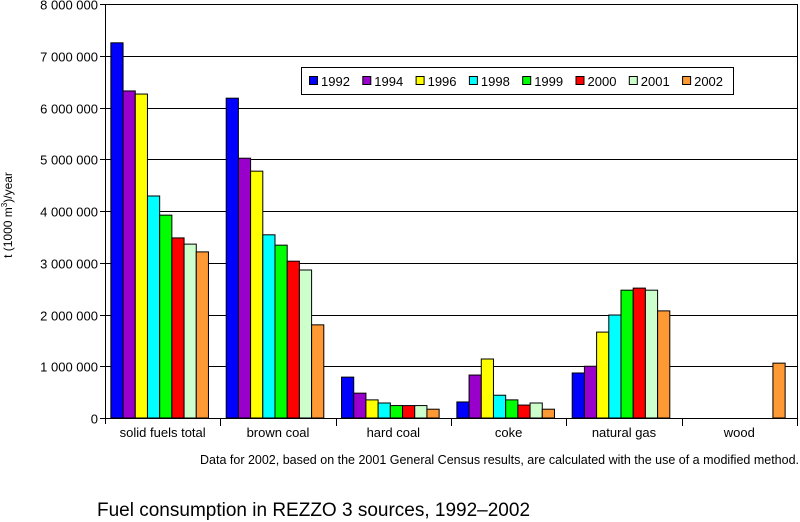 Image resolution: width=800 pixels, height=522 pixels. I want to click on y-tick-label: 7 000 000, so click(69, 57).